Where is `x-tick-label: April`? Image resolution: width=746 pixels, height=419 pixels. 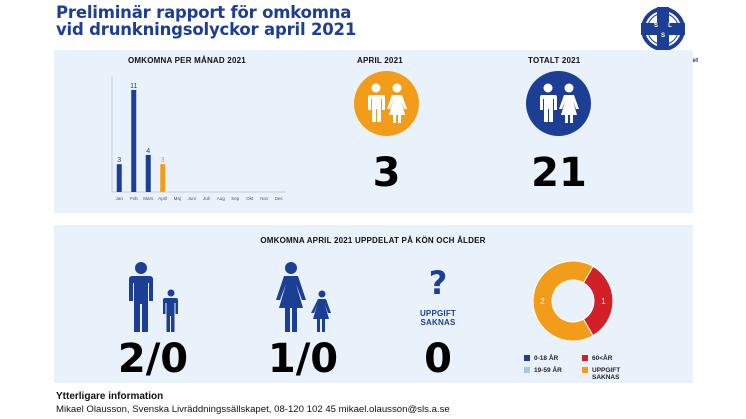
x-tick-label: April is located at coordinates (162, 198).